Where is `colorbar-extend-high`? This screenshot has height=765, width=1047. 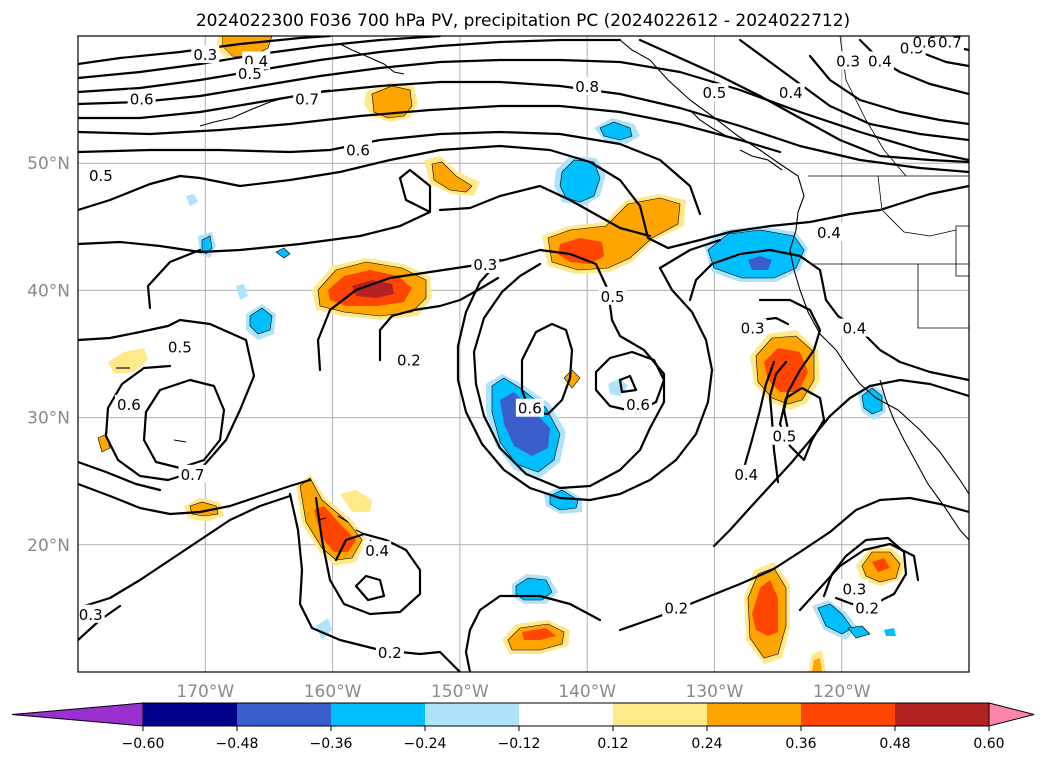 colorbar-extend-high is located at coordinates (1011, 714).